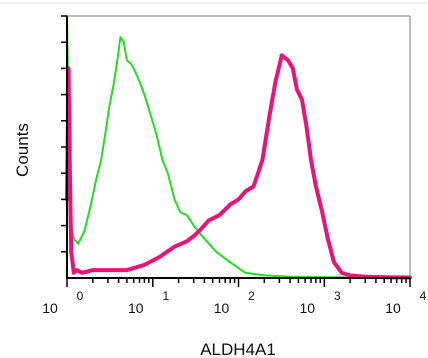 The image size is (428, 358). Describe the element at coordinates (165, 296) in the screenshot. I see `x-tick-label-exponent: 1` at that location.